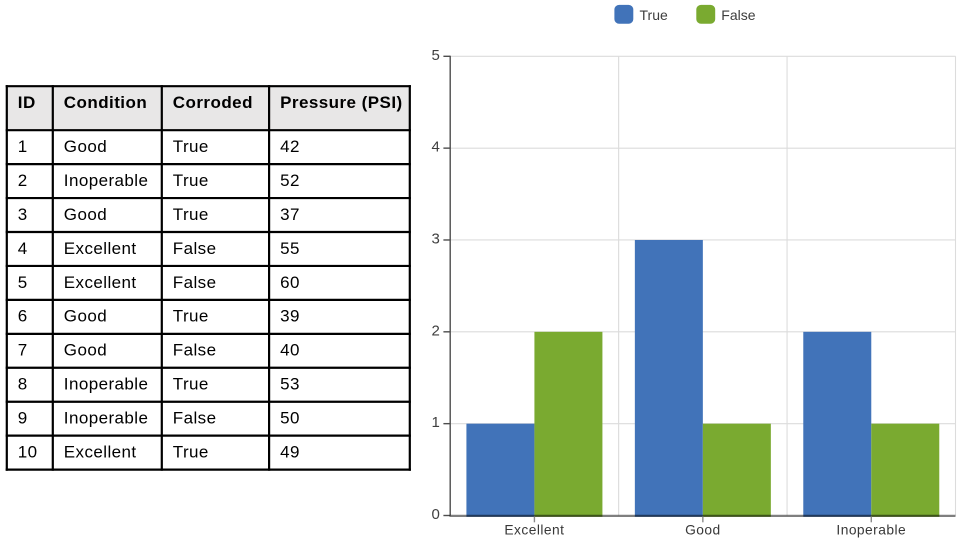  What do you see at coordinates (290, 418) in the screenshot?
I see `svg-text: 50` at bounding box center [290, 418].